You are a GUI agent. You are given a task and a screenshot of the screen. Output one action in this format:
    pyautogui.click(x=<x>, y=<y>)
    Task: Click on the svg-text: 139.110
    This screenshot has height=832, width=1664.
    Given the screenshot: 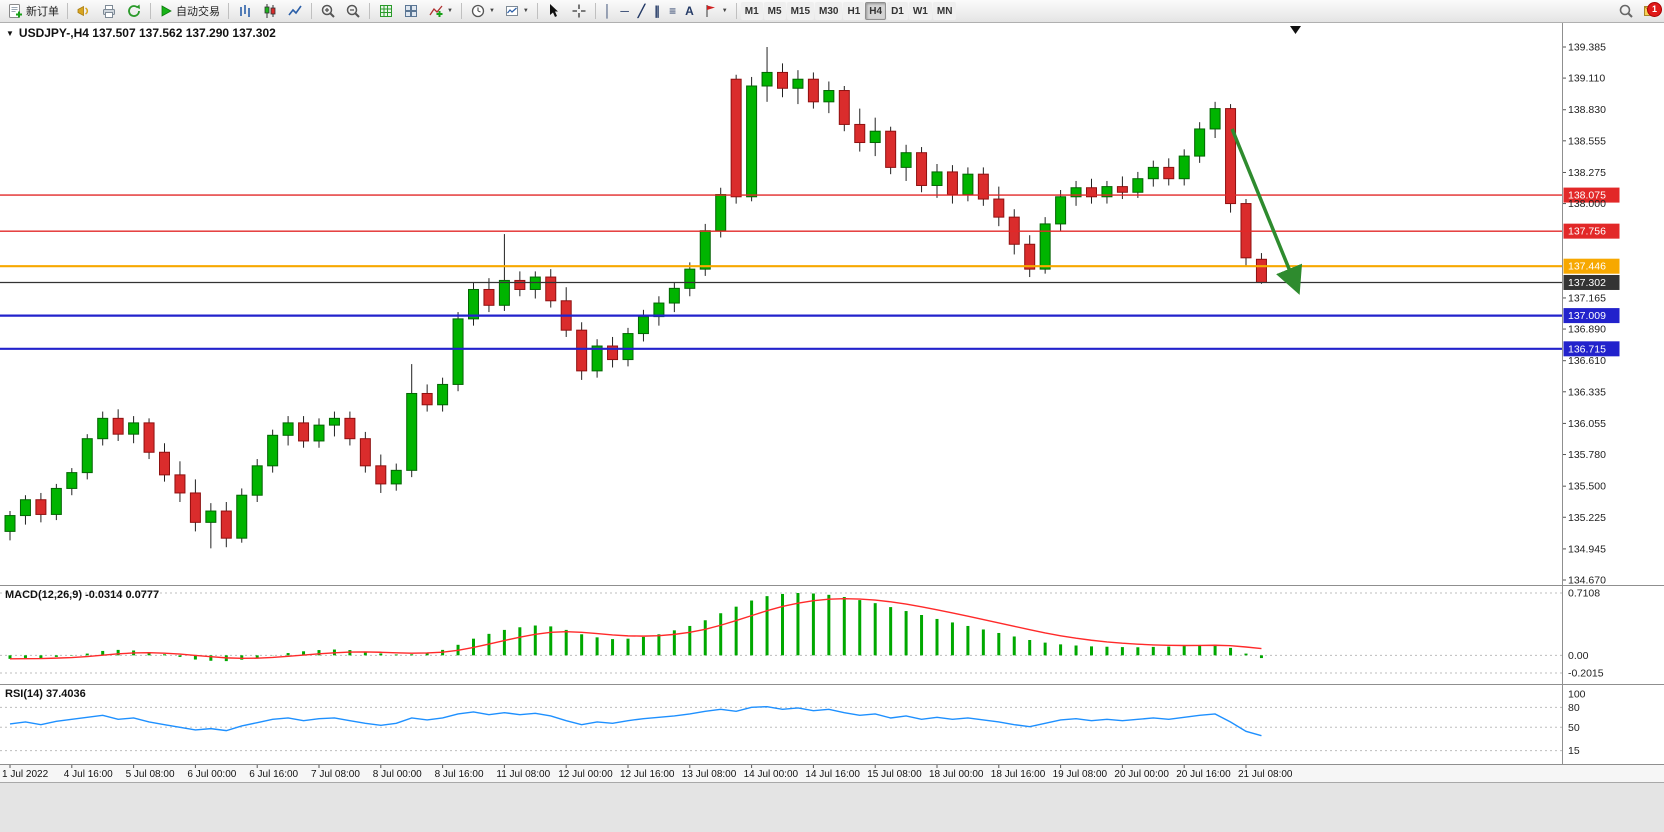 What is the action you would take?
    pyautogui.click(x=1586, y=79)
    